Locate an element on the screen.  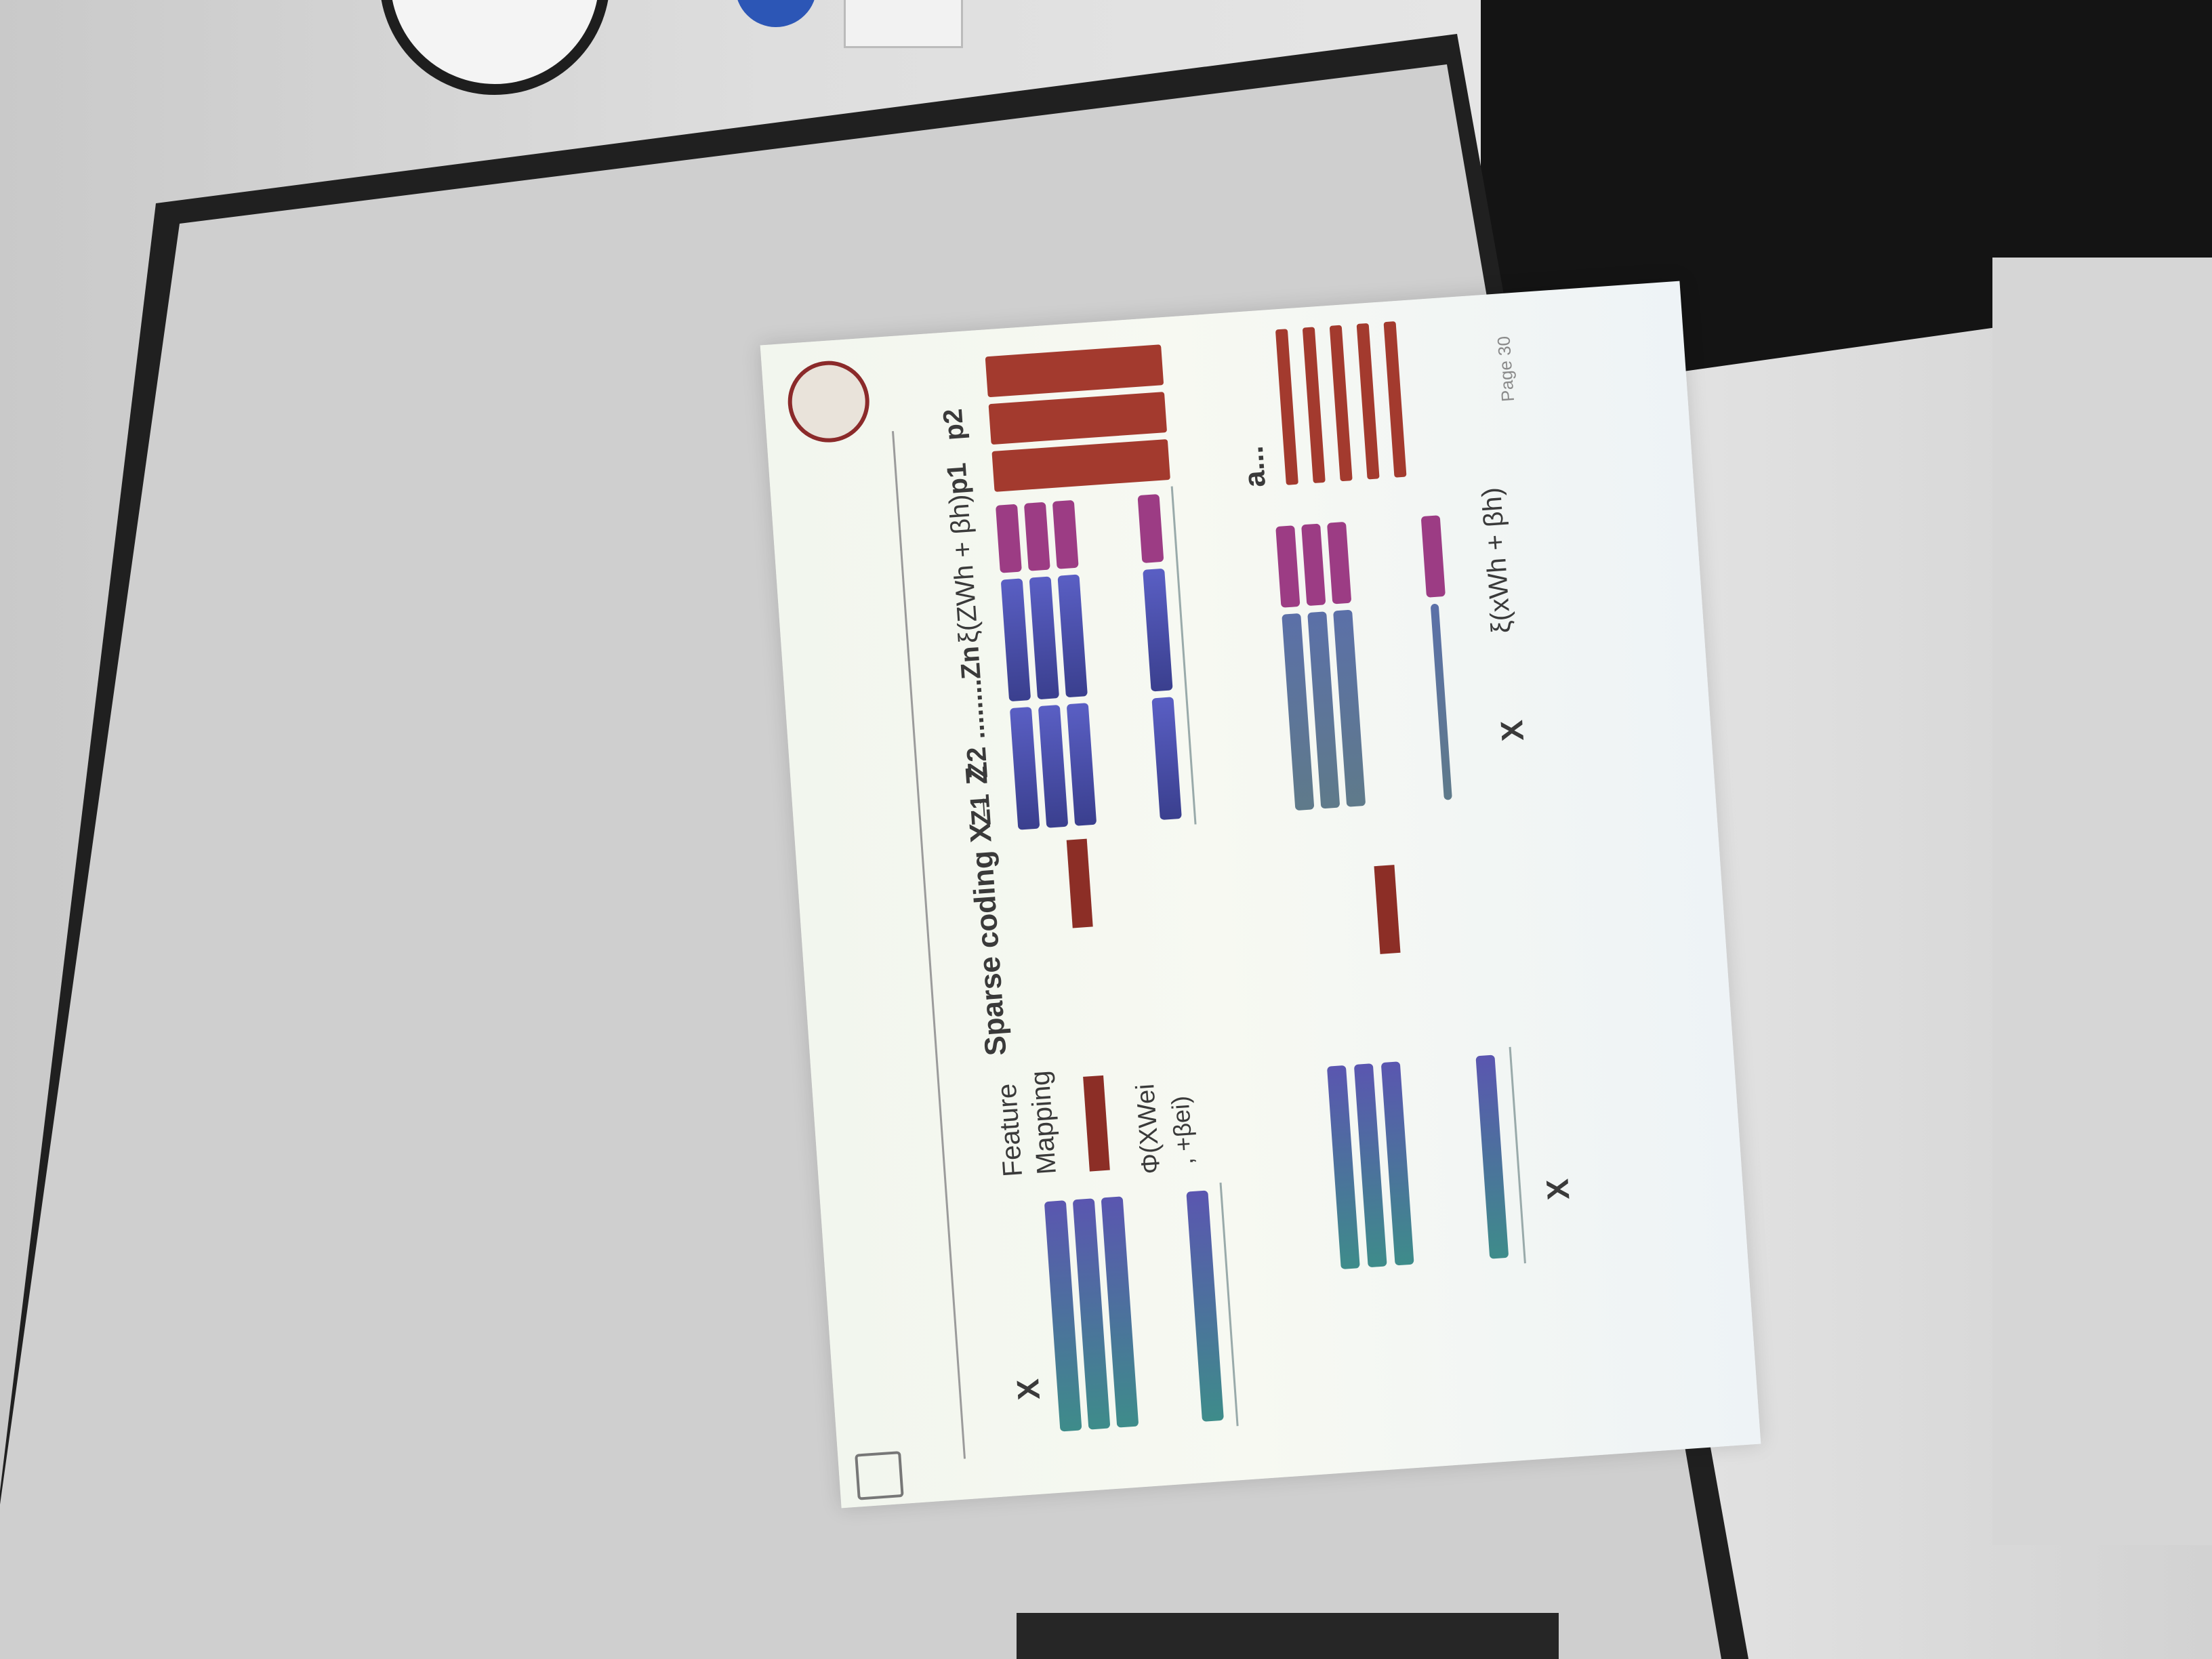
phi-formula-2: , +βei) is located at coordinates (1182, 1130).